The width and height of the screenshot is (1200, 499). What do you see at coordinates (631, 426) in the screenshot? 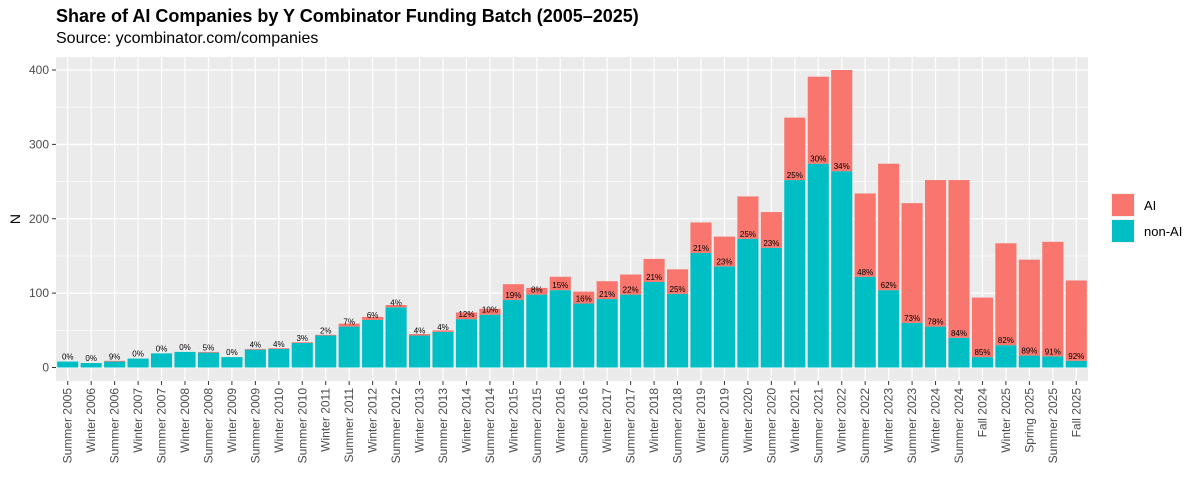
I see `x-tick-label: Summer 2017` at bounding box center [631, 426].